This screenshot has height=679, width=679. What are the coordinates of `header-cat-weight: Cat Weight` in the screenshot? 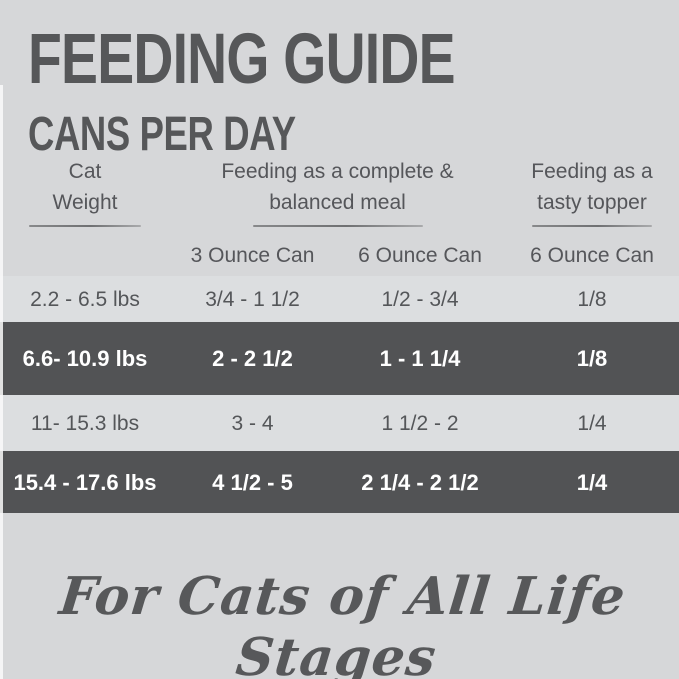 It's located at (85, 191).